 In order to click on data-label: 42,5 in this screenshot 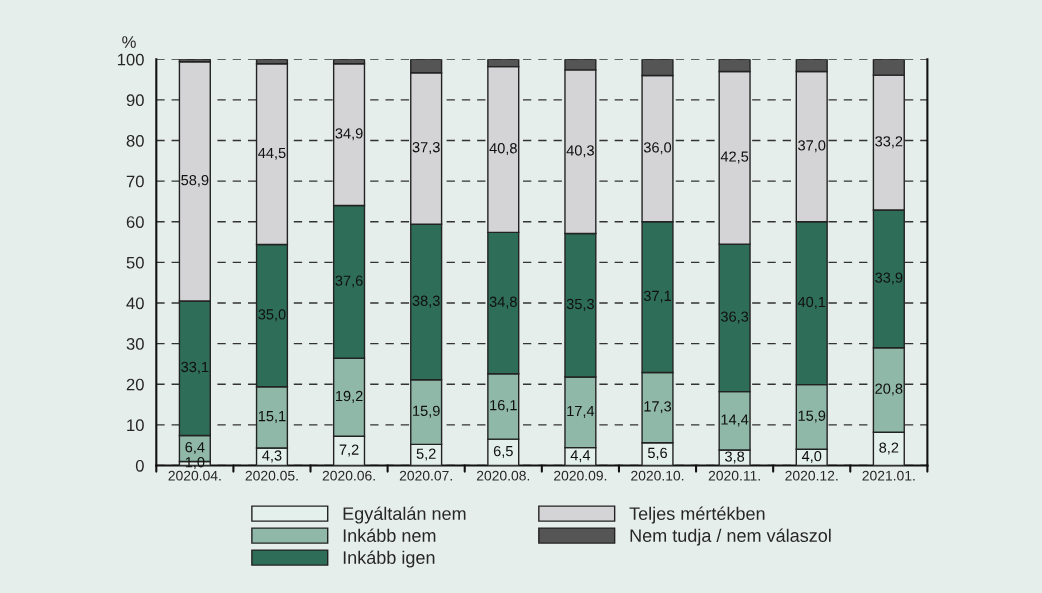, I will do `click(734, 157)`.